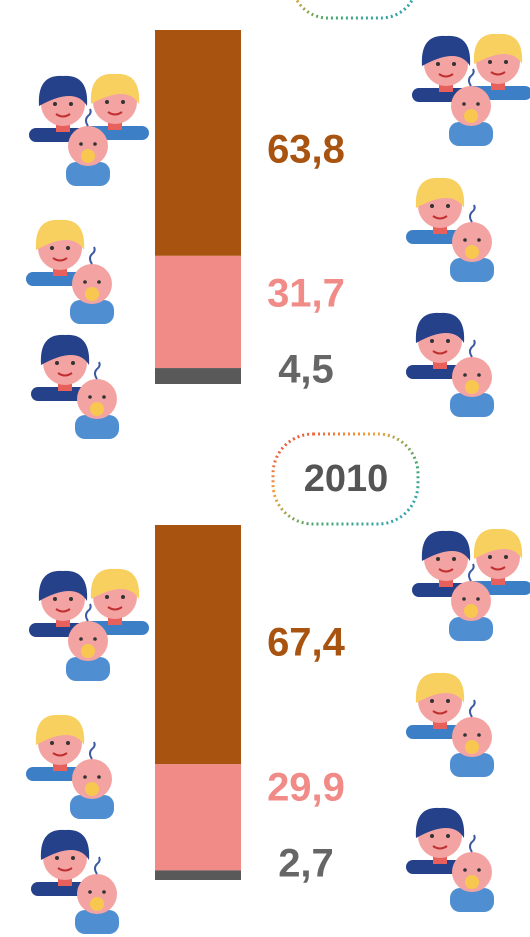 This screenshot has width=530, height=937. What do you see at coordinates (440, 705) in the screenshot?
I see `adult-icon` at bounding box center [440, 705].